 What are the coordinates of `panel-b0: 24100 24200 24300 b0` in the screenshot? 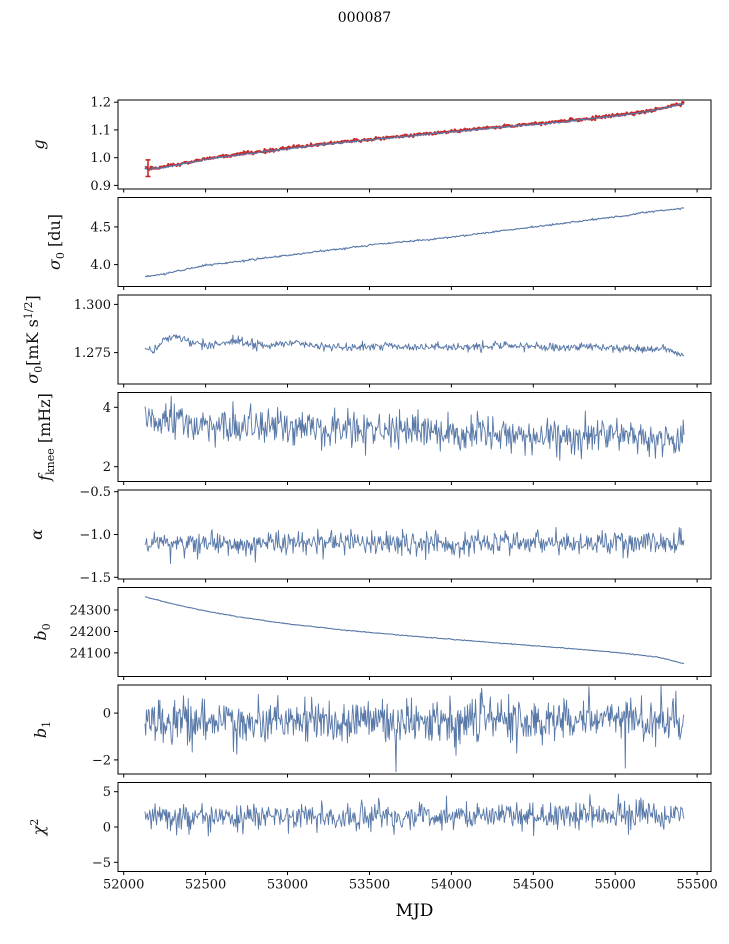 It's located at (371, 633).